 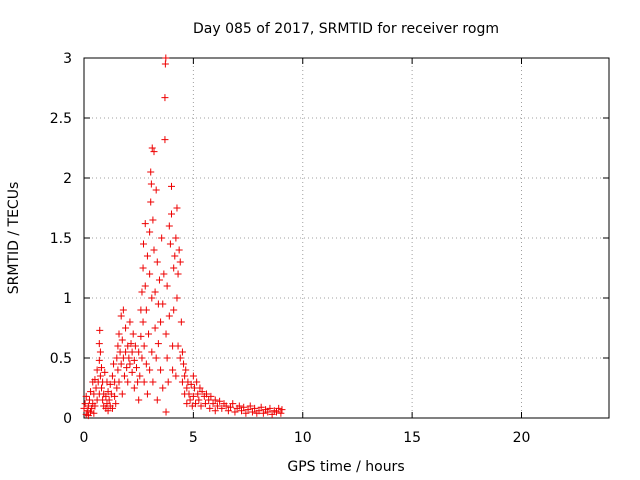 I want to click on x-tick-label: 0, so click(x=84, y=438).